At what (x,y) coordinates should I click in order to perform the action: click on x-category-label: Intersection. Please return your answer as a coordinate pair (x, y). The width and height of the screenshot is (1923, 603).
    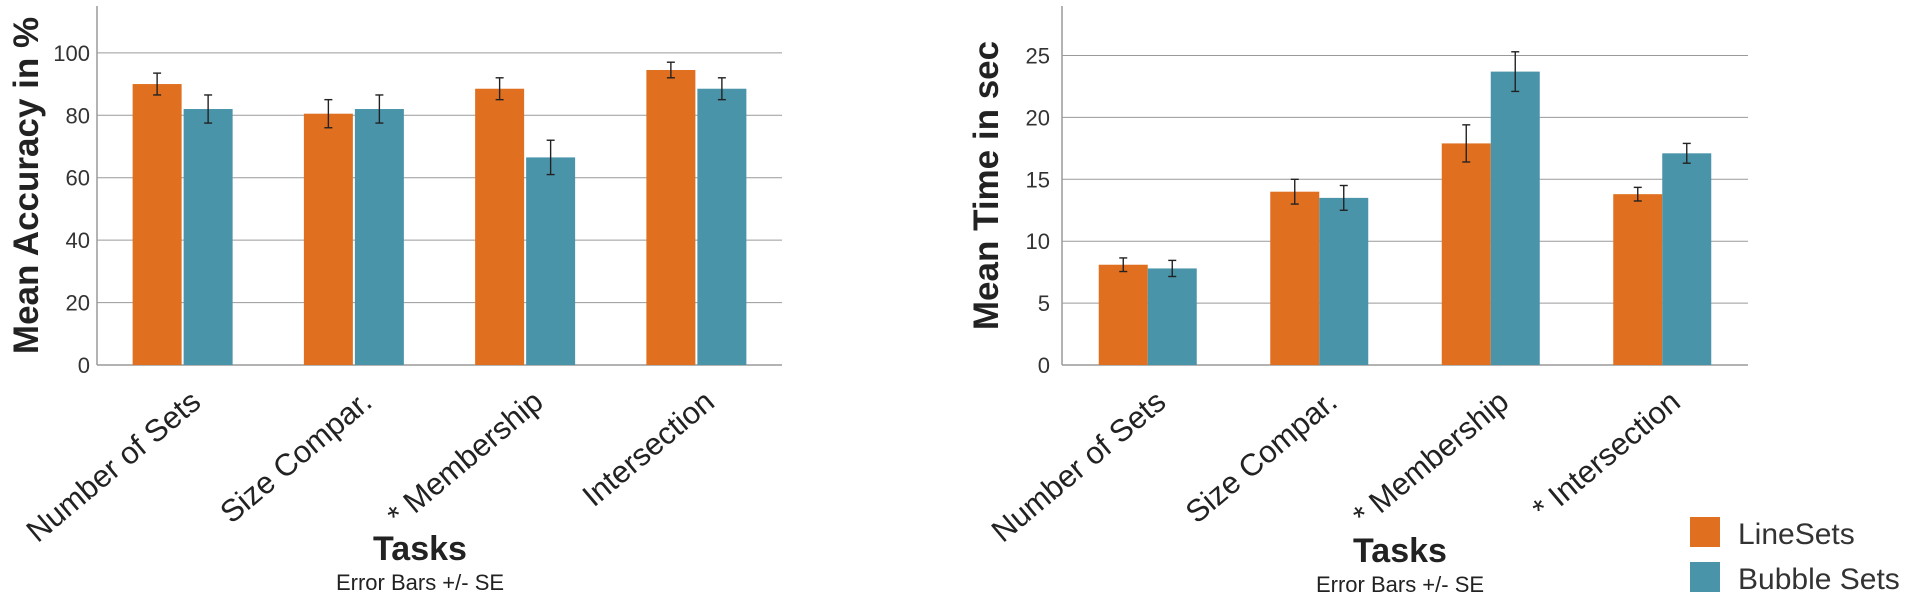
    Looking at the image, I should click on (648, 449).